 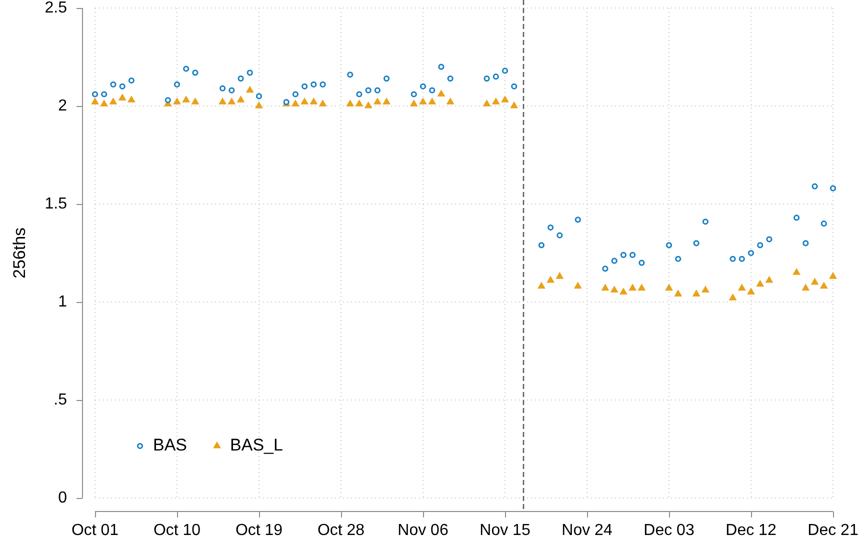 What do you see at coordinates (587, 531) in the screenshot?
I see `x-tick-label: Nov 24` at bounding box center [587, 531].